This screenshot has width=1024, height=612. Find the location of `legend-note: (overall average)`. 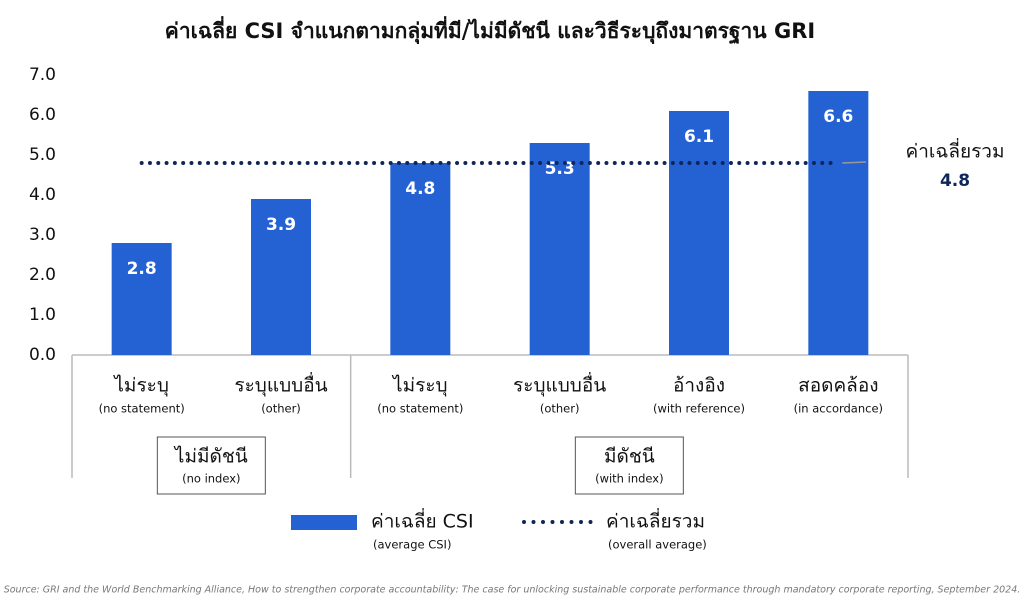

legend-note: (overall average) is located at coordinates (657, 545).